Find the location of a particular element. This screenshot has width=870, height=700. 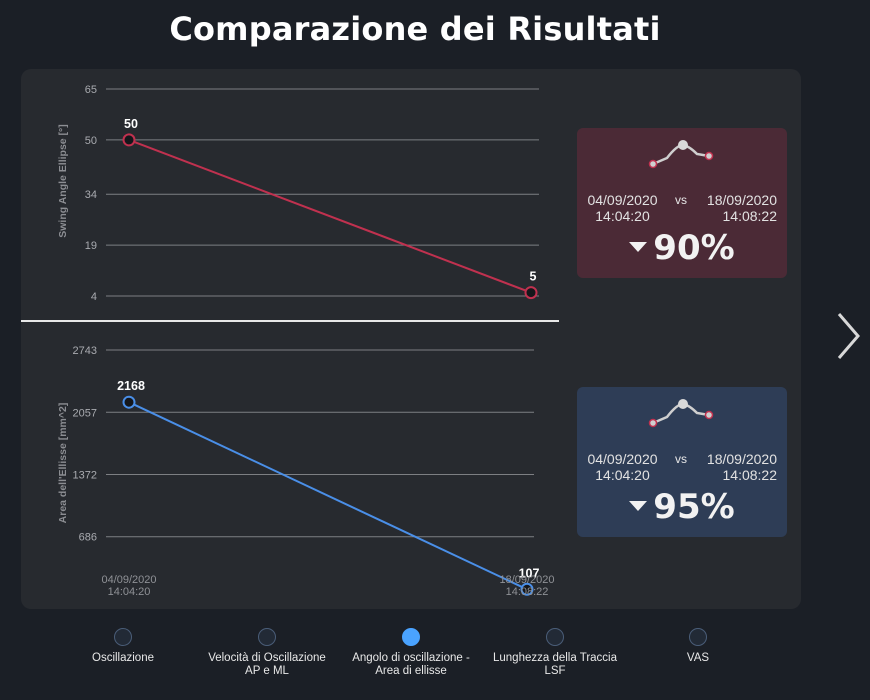

card-percent: 90% is located at coordinates (682, 248).